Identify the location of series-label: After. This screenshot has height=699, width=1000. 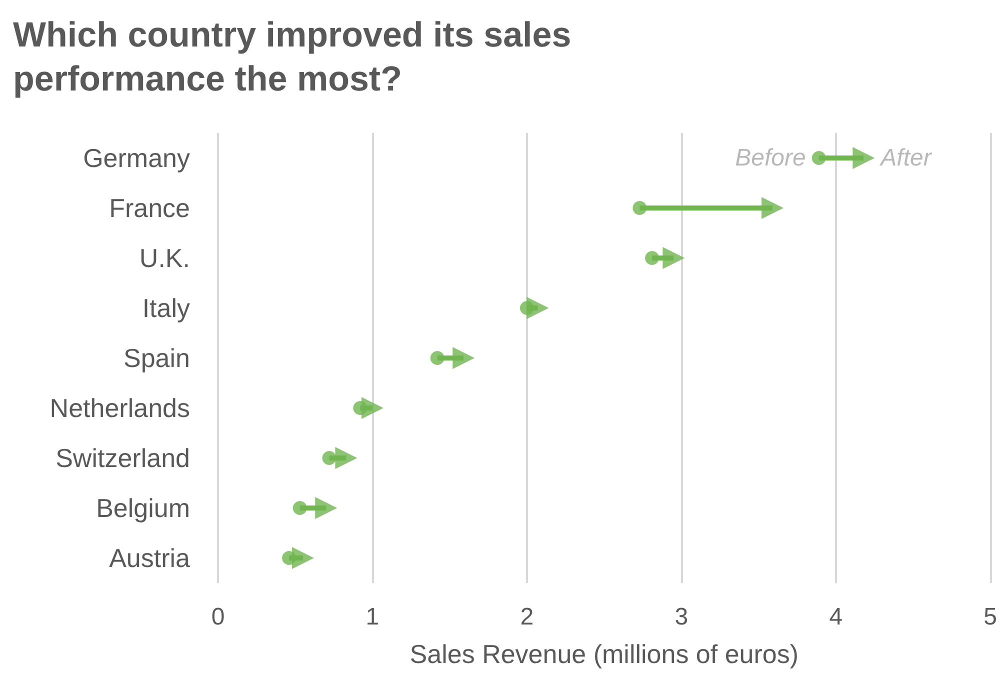
(905, 158).